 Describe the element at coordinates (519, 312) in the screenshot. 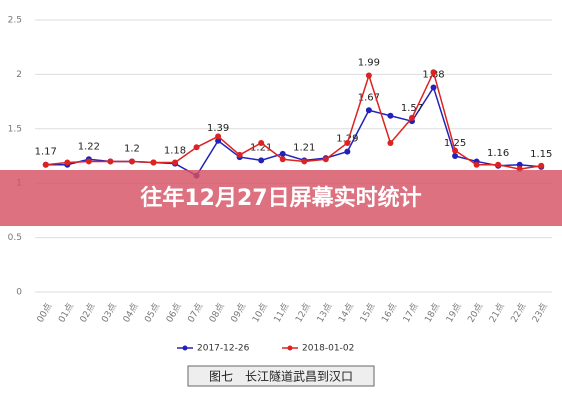

I see `x-tick-label: 22点` at that location.